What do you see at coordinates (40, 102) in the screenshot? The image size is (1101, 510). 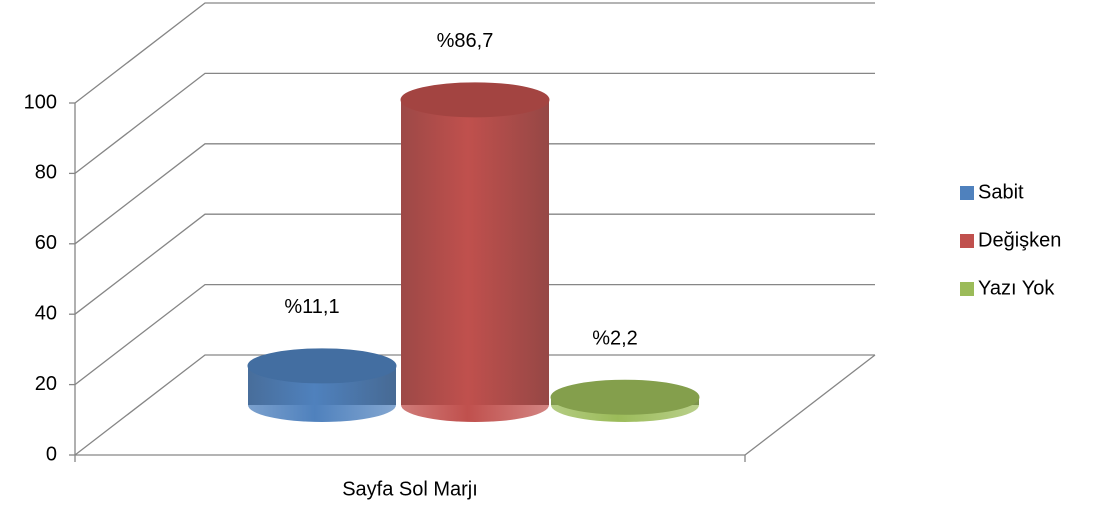 I see `y-tick-label: 100` at bounding box center [40, 102].